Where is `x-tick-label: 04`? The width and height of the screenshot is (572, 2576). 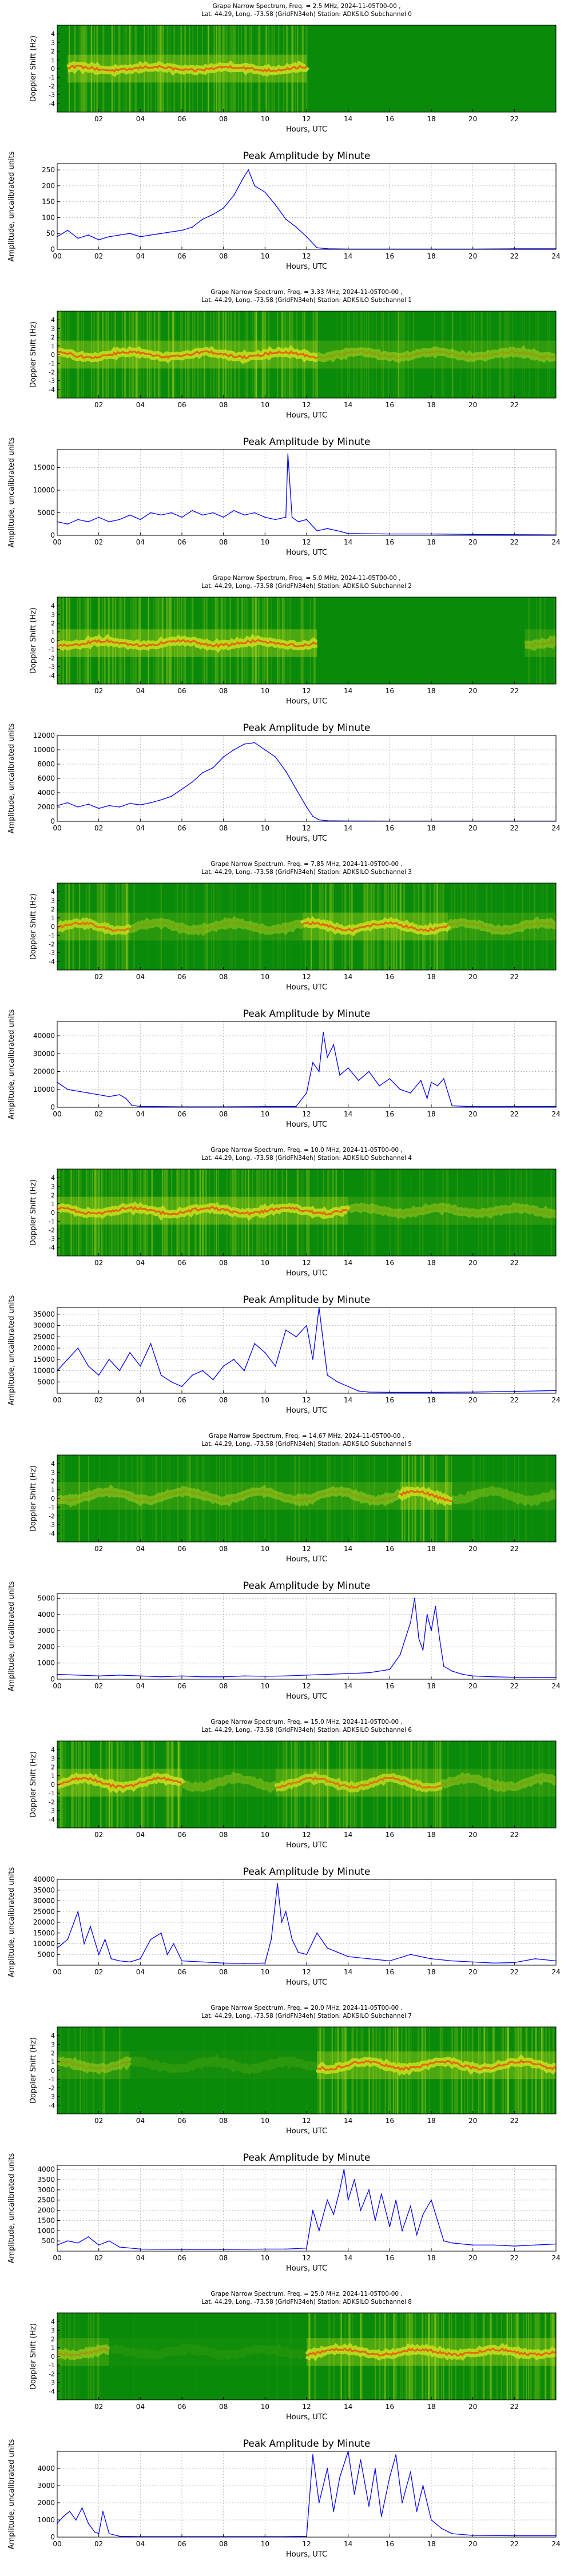 x-tick-label: 04 is located at coordinates (140, 405).